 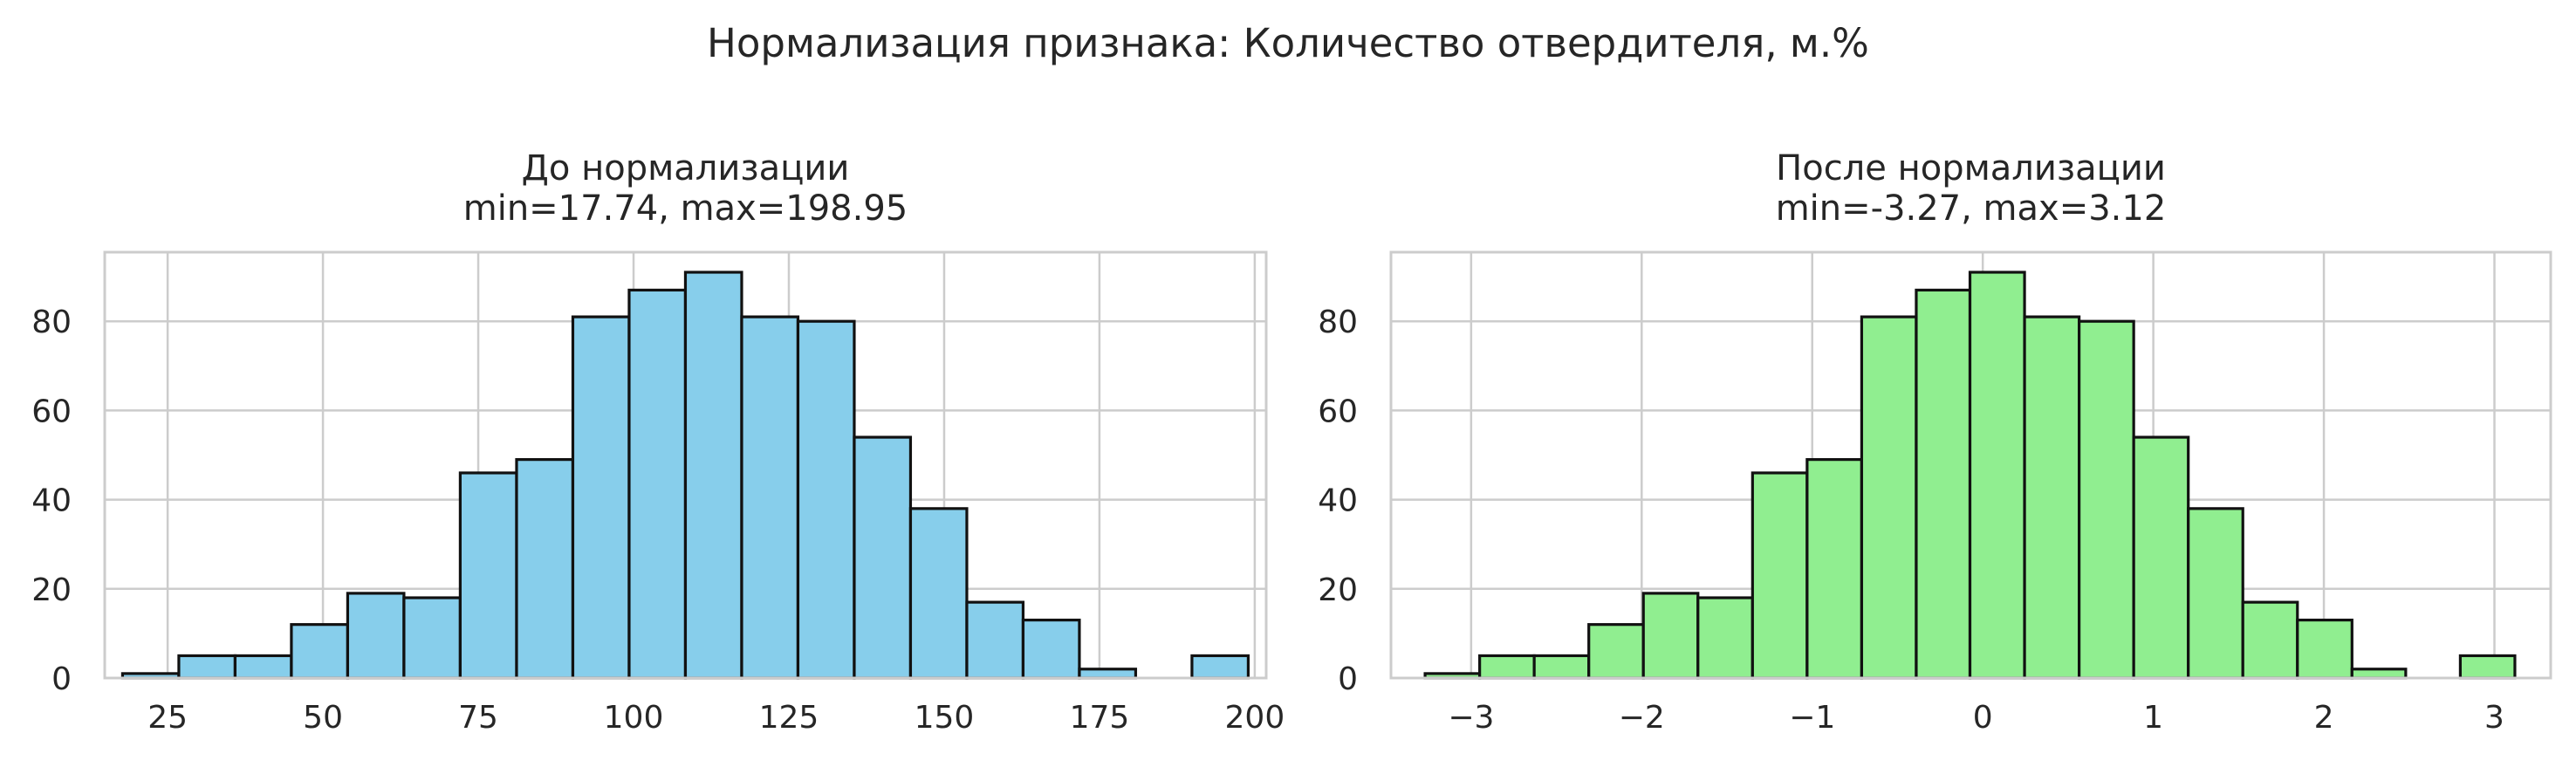 I want to click on left-x-tick-label: 75, so click(x=478, y=718).